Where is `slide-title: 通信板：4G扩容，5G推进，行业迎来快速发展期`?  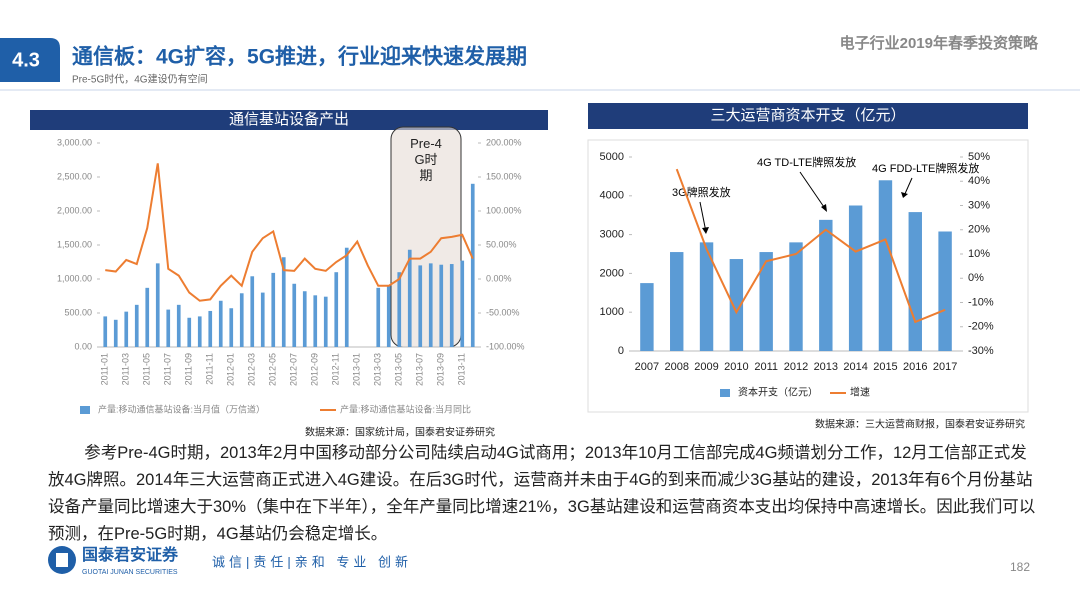
slide-title: 通信板：4G扩容，5G推进，行业迎来快速发展期 is located at coordinates (299, 57).